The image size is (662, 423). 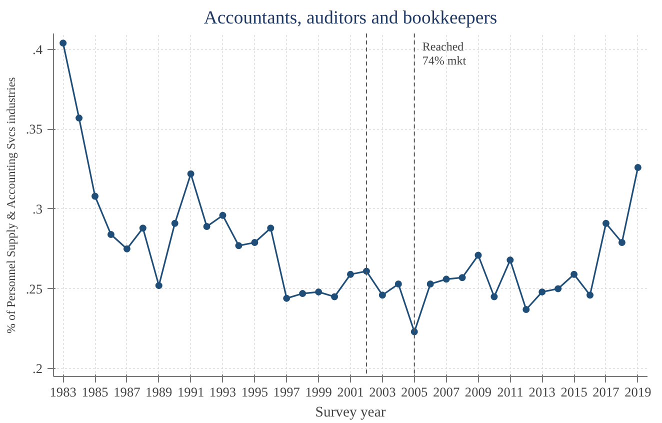 I want to click on chart-title: Accountants, auditors and bookkeepers, so click(x=351, y=18).